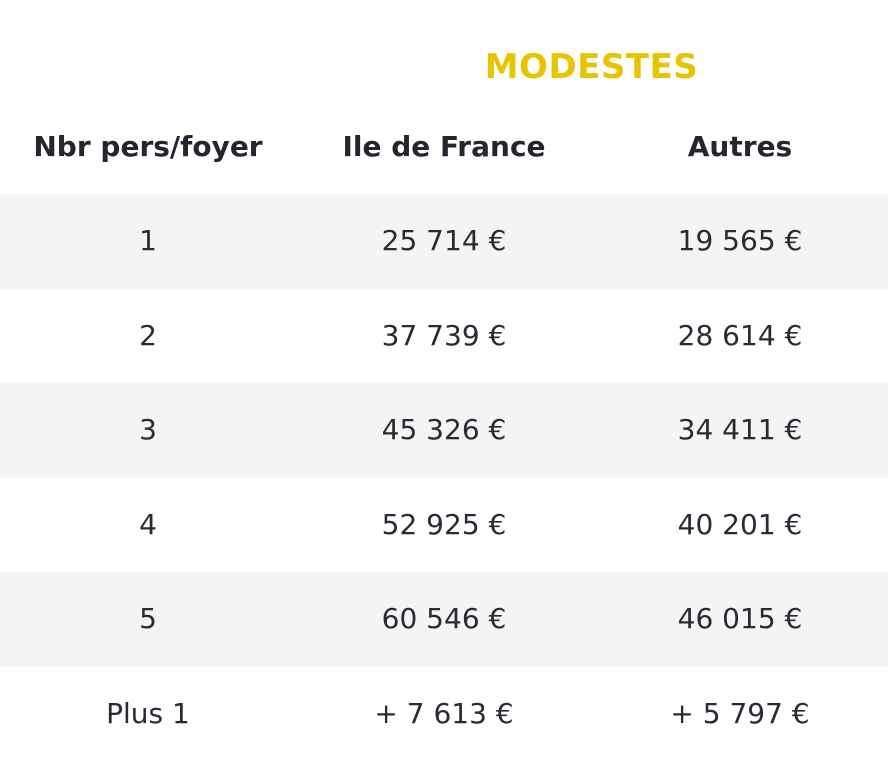  I want to click on header-ile-de-france: Ile de France, so click(444, 146).